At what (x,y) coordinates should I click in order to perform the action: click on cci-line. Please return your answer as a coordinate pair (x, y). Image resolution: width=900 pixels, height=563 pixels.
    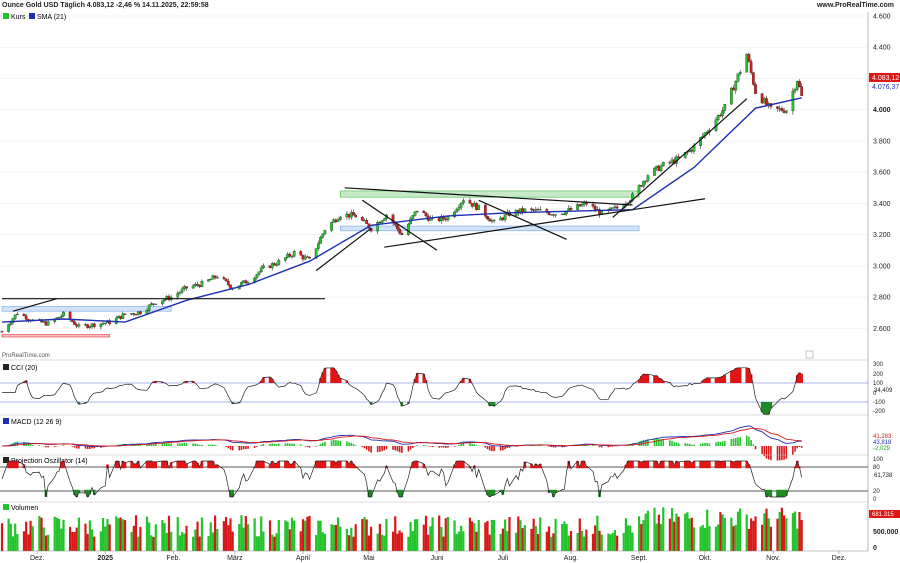
    Looking at the image, I should click on (402, 391).